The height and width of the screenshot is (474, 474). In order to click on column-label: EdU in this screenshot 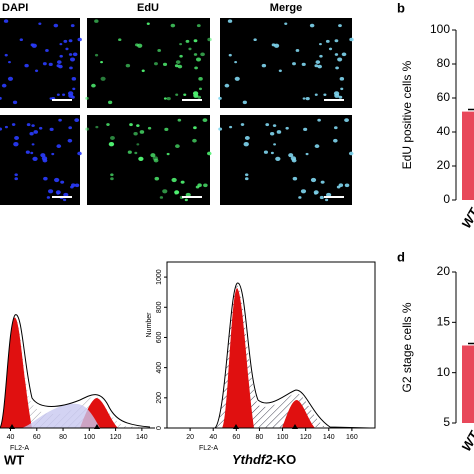, I will do `click(148, 8)`.